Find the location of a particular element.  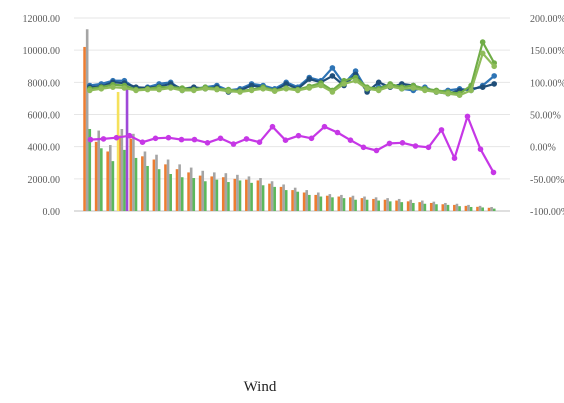

left-axis-tick-label: 0.00 is located at coordinates (52, 212).